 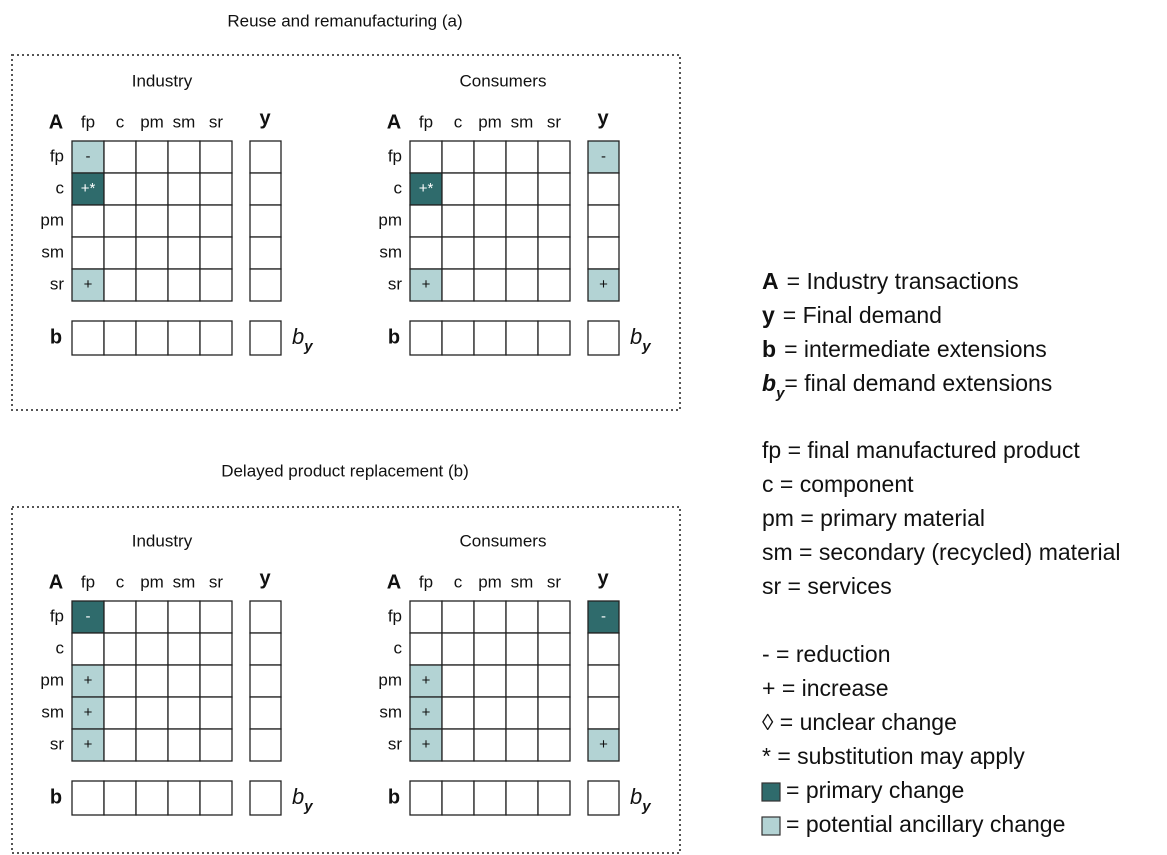 I want to click on legend-text: = final demand extensions, so click(x=918, y=383).